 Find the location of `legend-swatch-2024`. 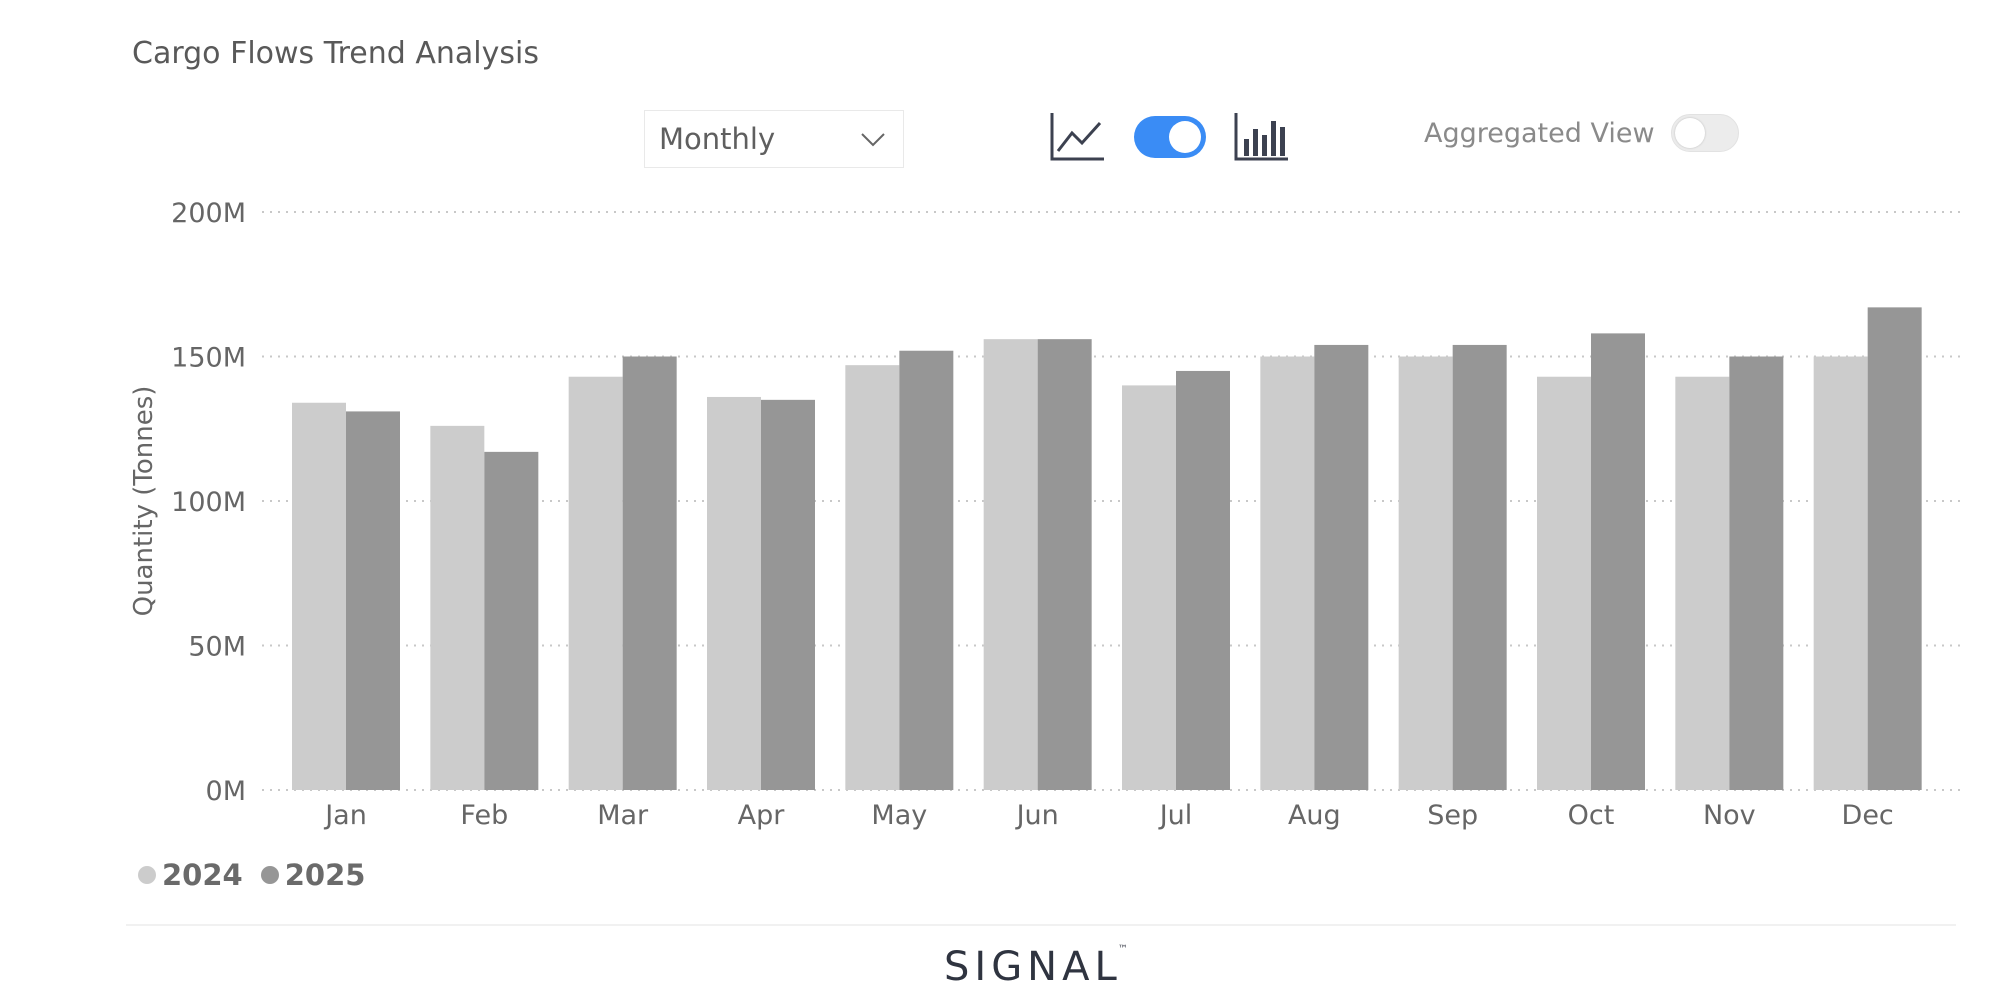

legend-swatch-2024 is located at coordinates (147, 875).